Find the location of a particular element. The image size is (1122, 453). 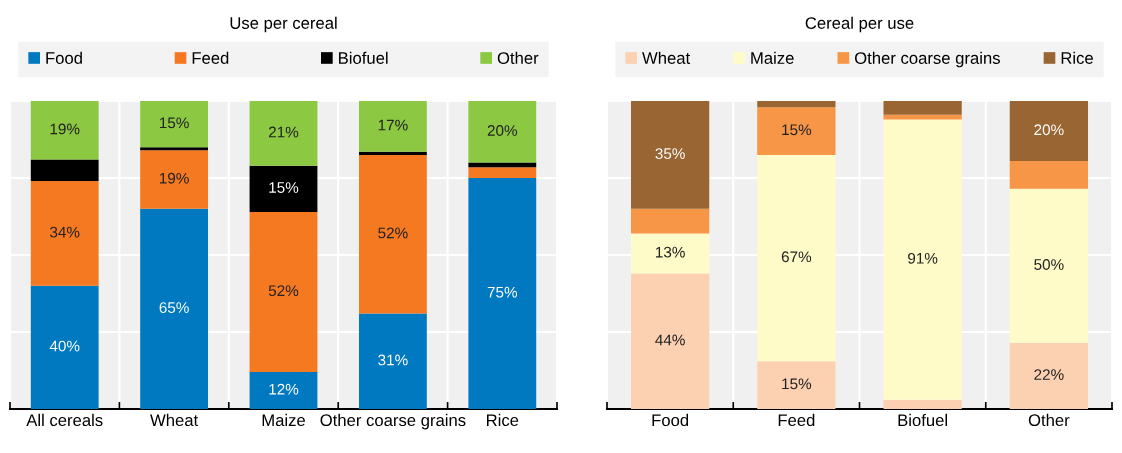

legend-label: Maize is located at coordinates (772, 57).